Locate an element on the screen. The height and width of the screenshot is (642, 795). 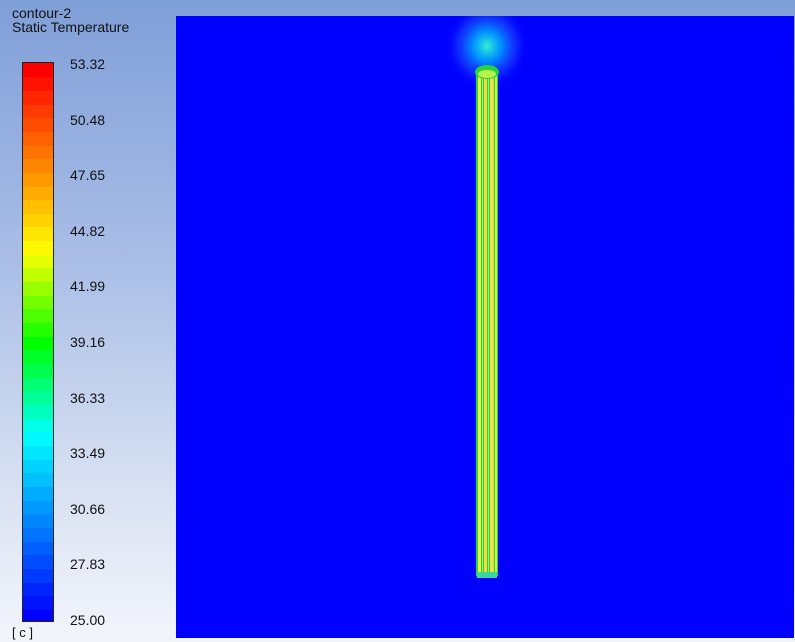
thermal-plume is located at coordinates (487, 53).